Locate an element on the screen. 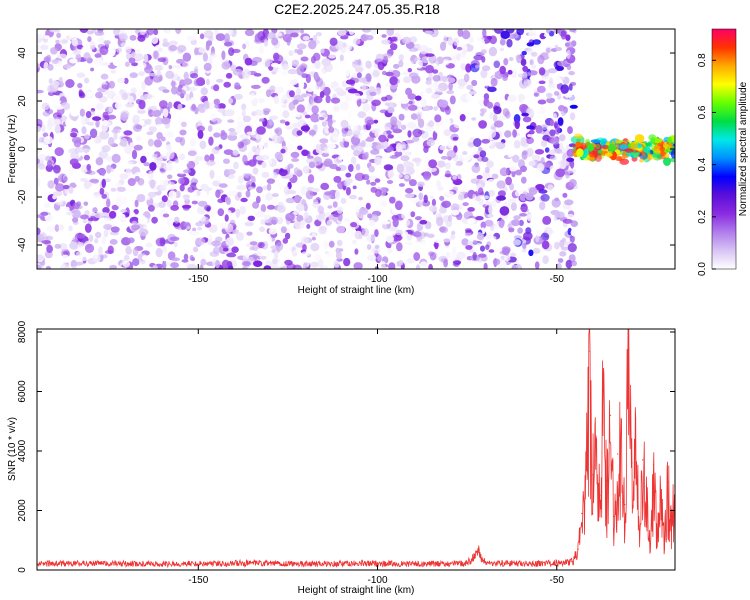  colorbar-label: Normalized spectral amplitude is located at coordinates (743, 148).